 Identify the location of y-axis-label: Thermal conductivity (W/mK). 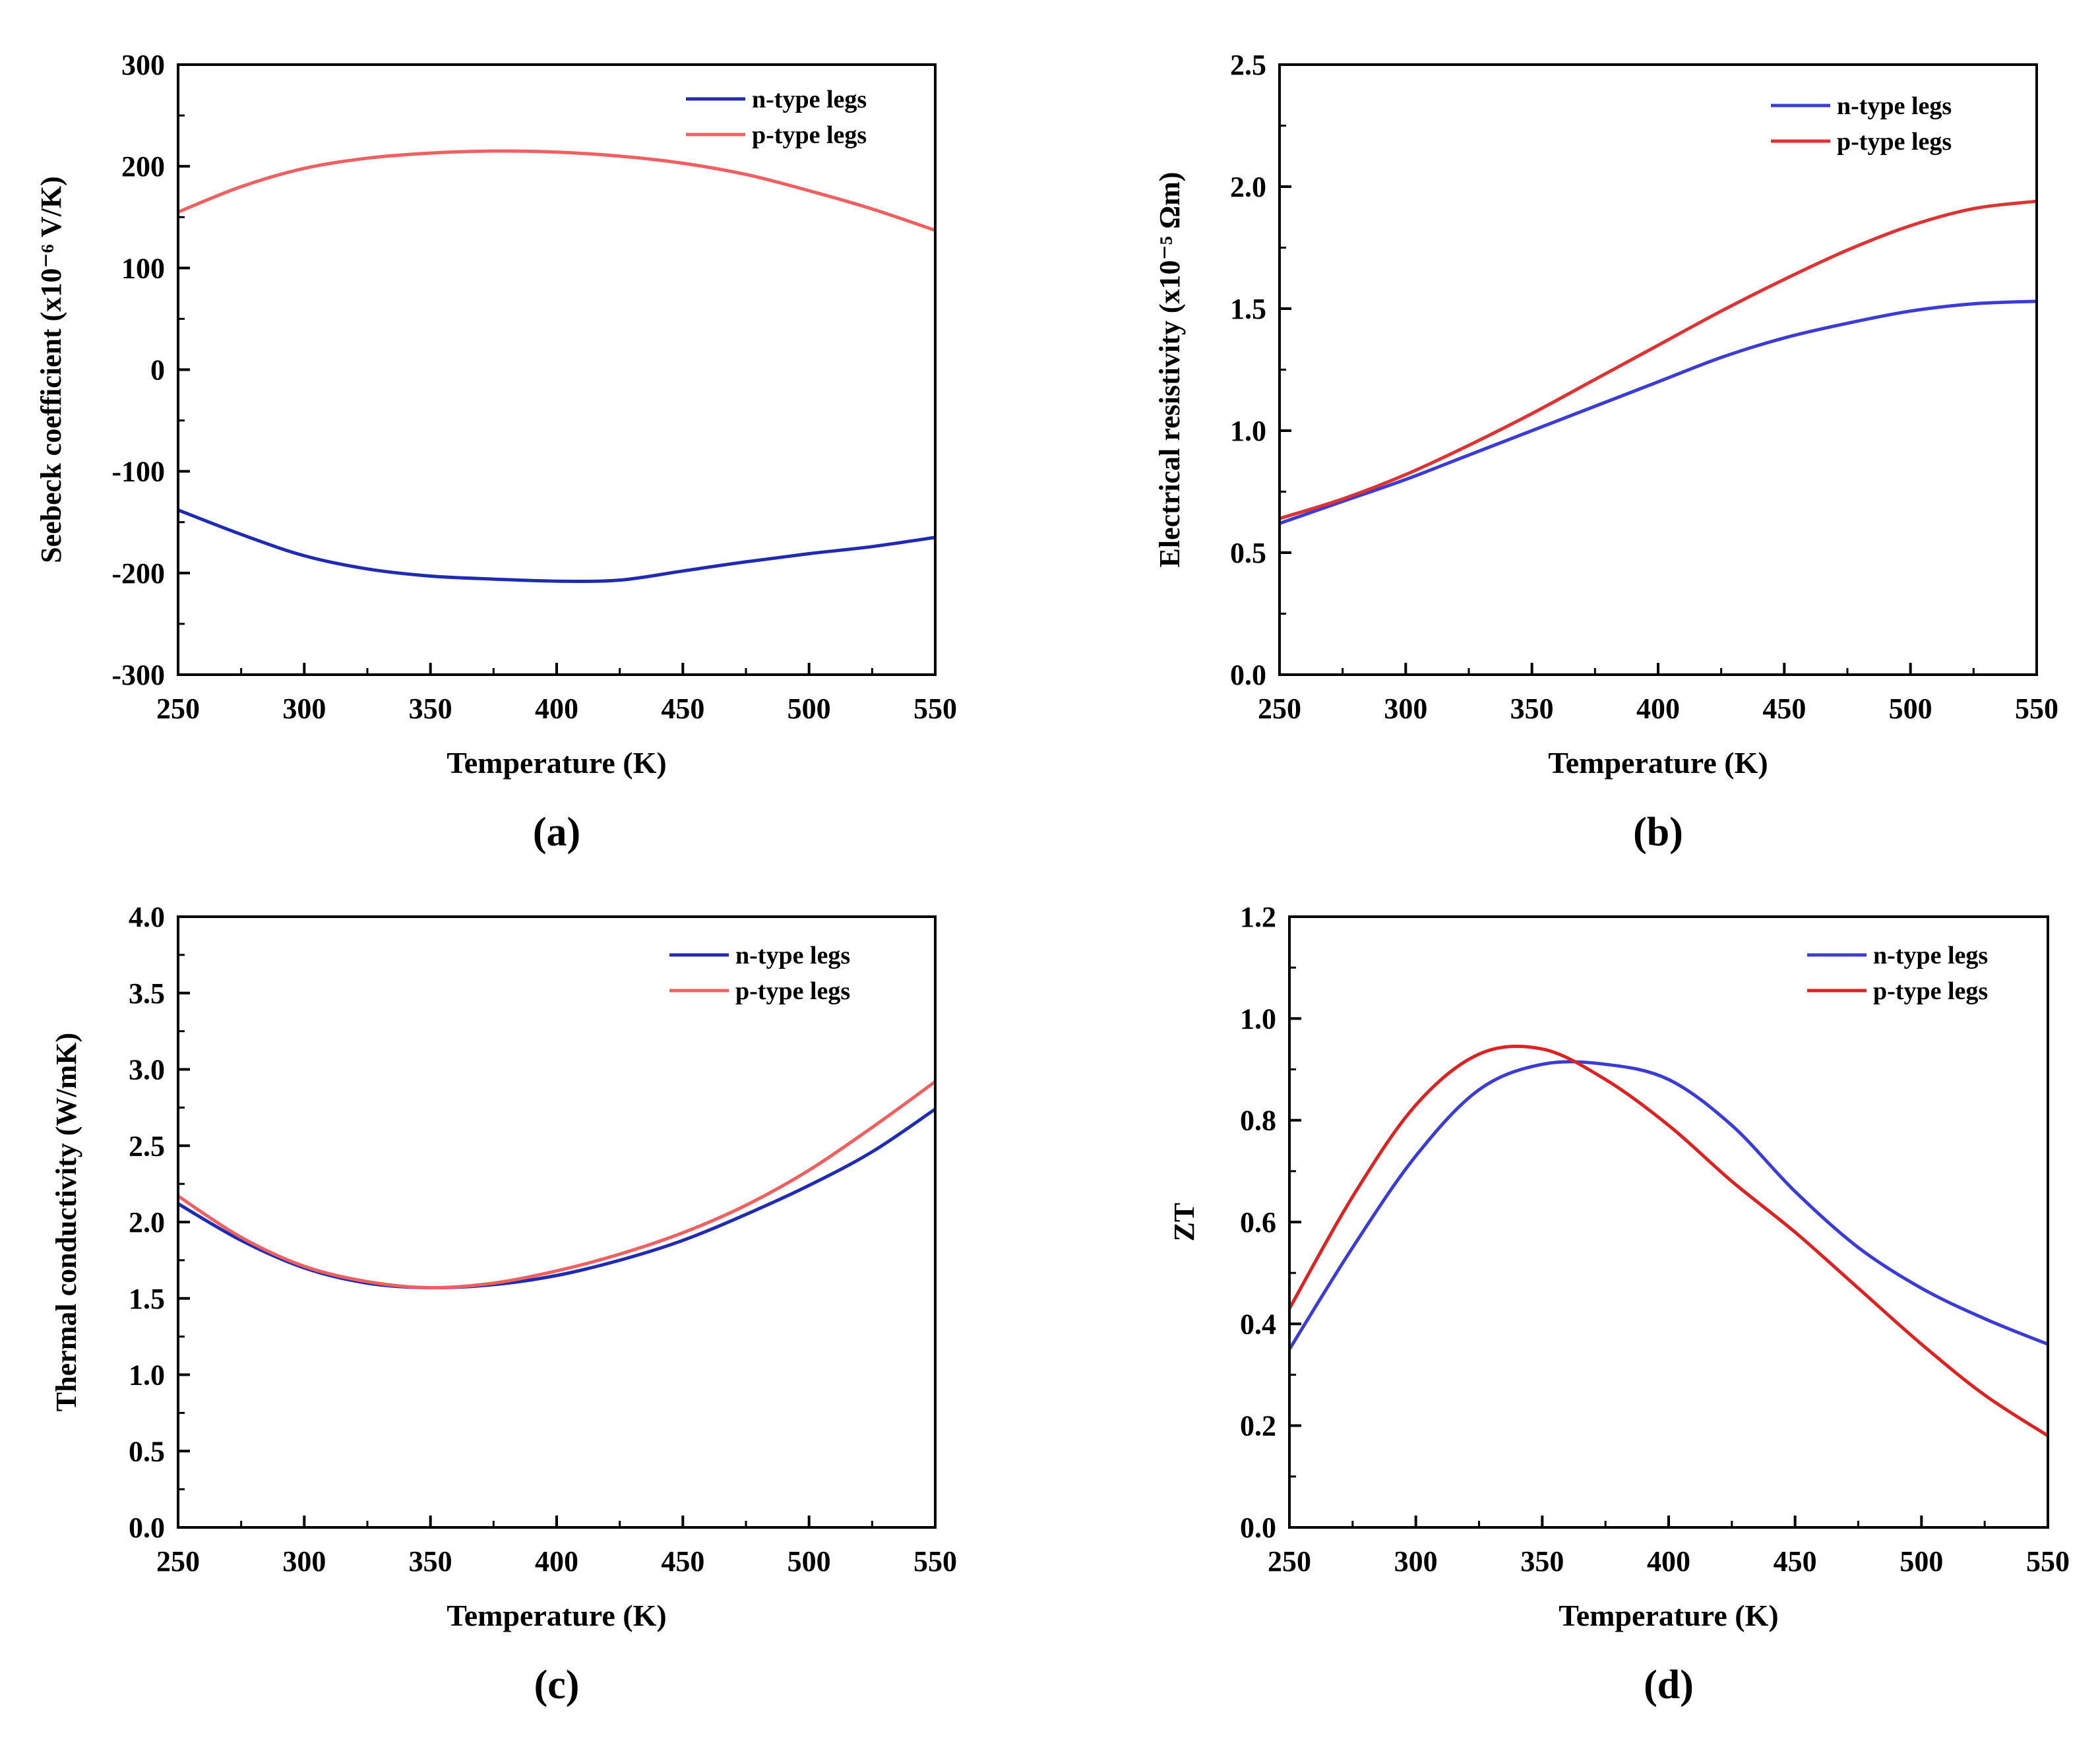
(66, 1222).